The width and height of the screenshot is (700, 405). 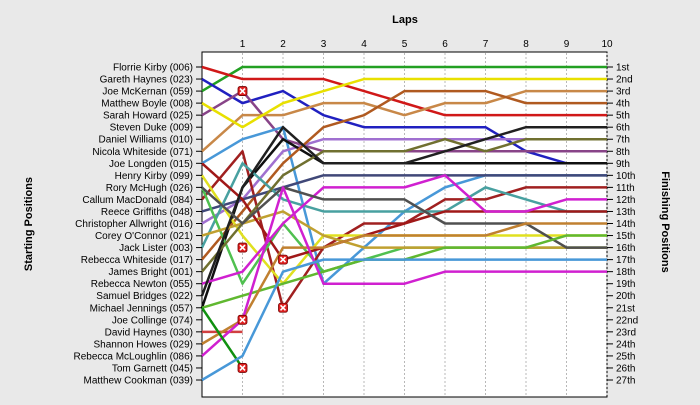 What do you see at coordinates (29, 224) in the screenshot?
I see `y-axis-label-left: Starting Positions` at bounding box center [29, 224].